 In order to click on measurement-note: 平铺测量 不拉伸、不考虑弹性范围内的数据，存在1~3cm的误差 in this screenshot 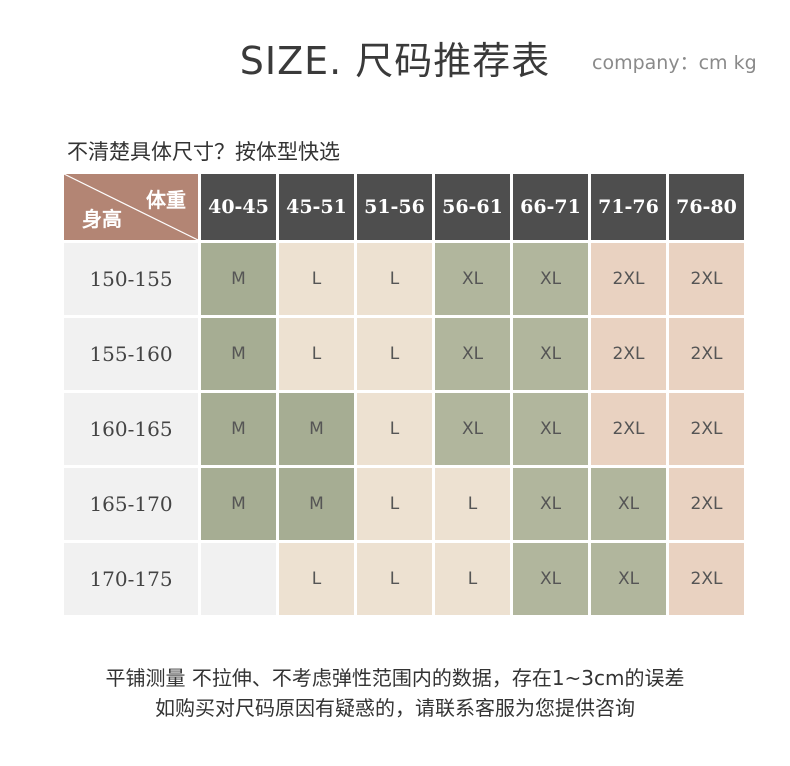, I will do `click(395, 678)`.